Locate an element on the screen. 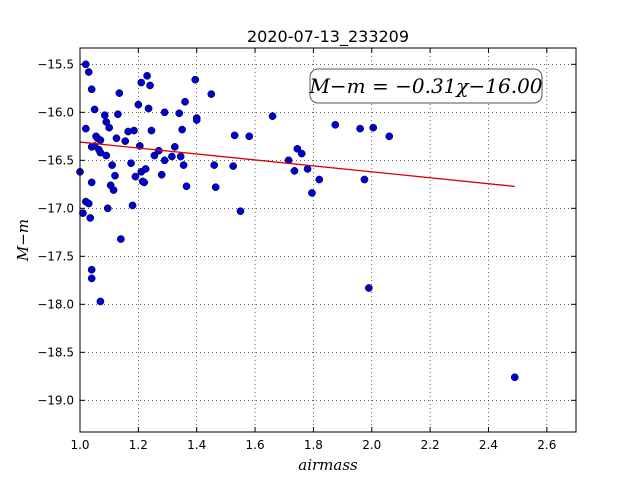  fit-line is located at coordinates (297, 164).